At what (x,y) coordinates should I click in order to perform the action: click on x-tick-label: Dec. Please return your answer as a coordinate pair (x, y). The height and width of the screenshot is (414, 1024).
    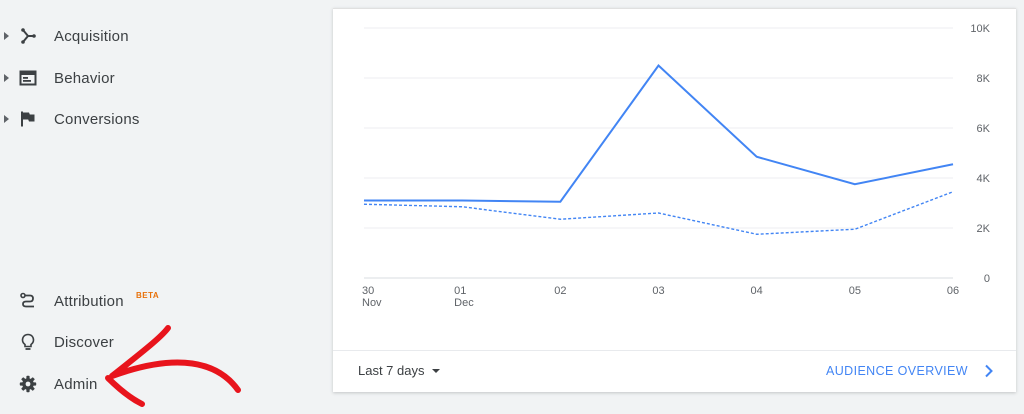
    Looking at the image, I should click on (464, 303).